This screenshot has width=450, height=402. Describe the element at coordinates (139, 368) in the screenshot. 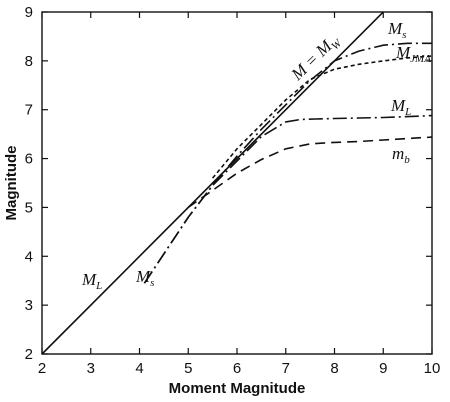

I see `x-tick-label-4: 4` at that location.